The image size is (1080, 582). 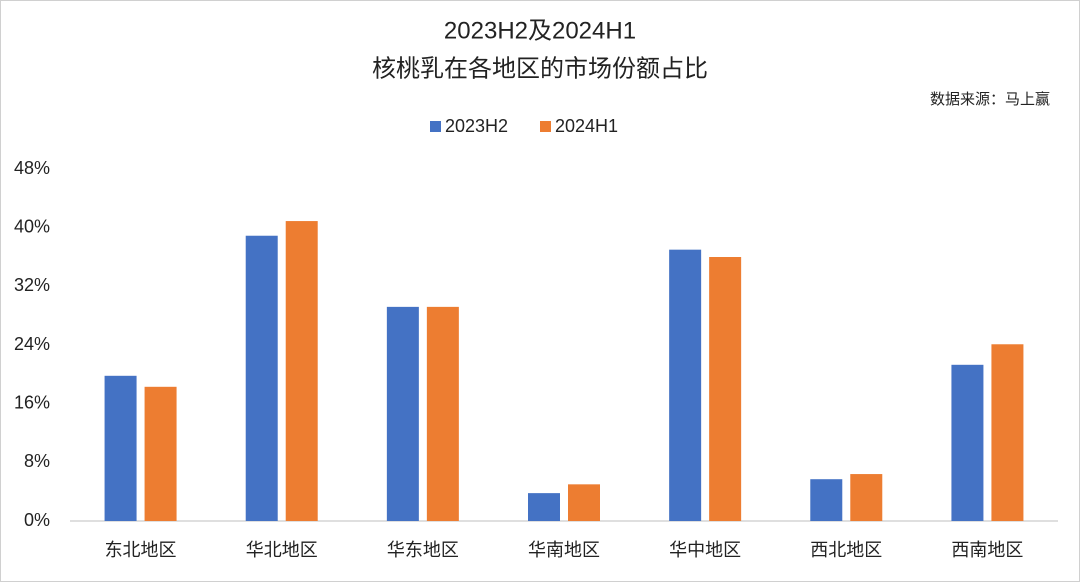 I want to click on y-tick-label: 16%, so click(x=32, y=402).